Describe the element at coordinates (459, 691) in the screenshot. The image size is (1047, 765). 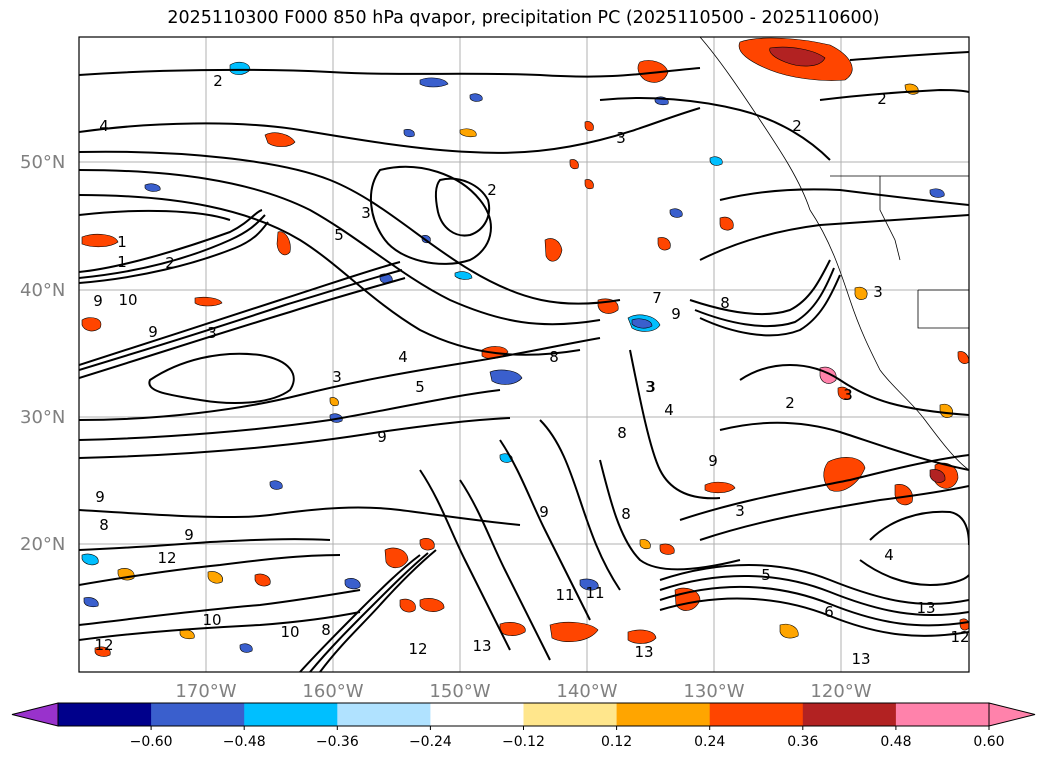
I see `lon-label-150w: 150°W` at that location.